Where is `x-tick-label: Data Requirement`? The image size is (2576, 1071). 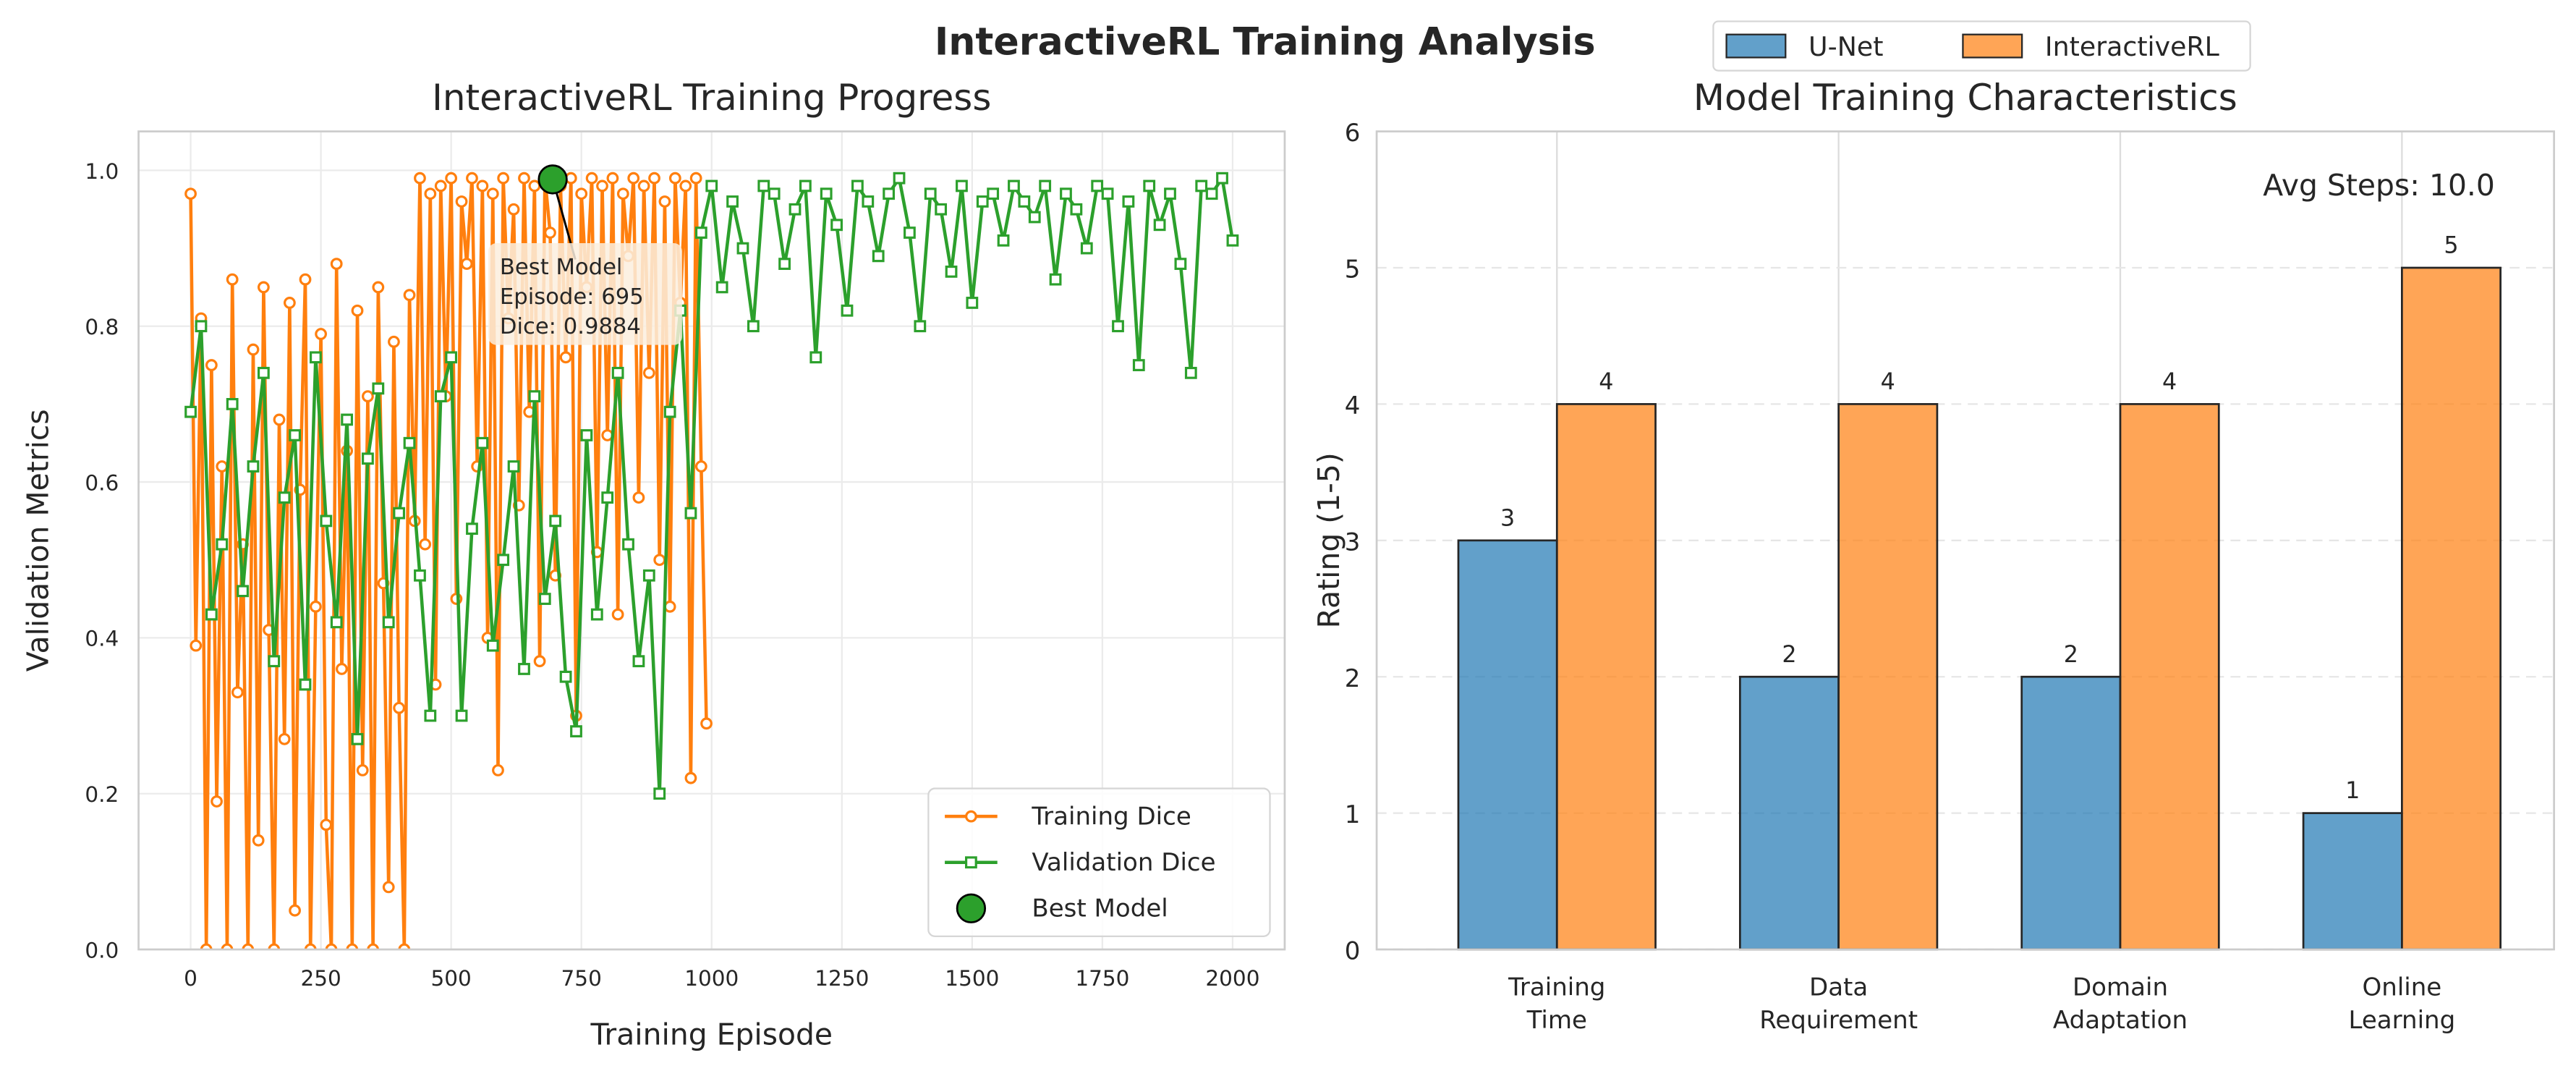
x-tick-label: Data Requirement is located at coordinates (1838, 1004).